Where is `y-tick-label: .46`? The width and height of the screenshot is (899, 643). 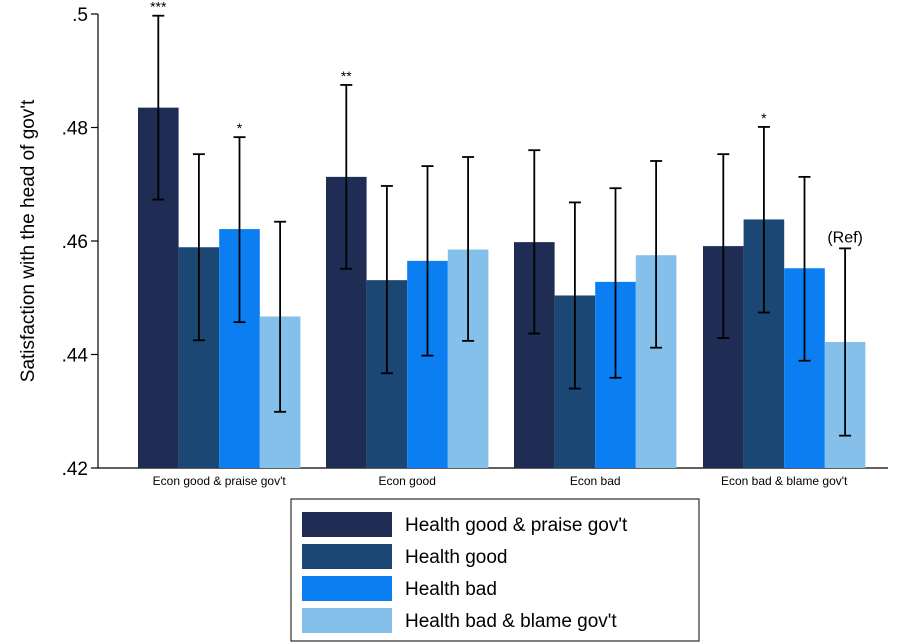 y-tick-label: .46 is located at coordinates (75, 242).